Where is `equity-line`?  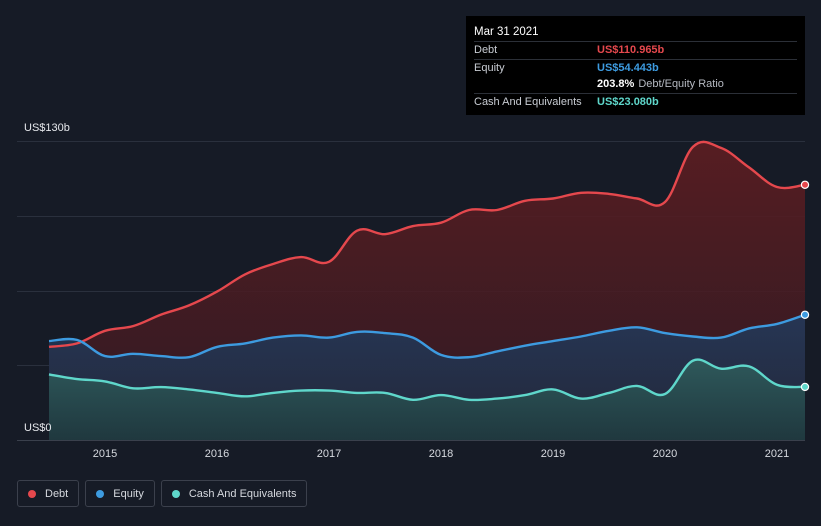 equity-line is located at coordinates (427, 336).